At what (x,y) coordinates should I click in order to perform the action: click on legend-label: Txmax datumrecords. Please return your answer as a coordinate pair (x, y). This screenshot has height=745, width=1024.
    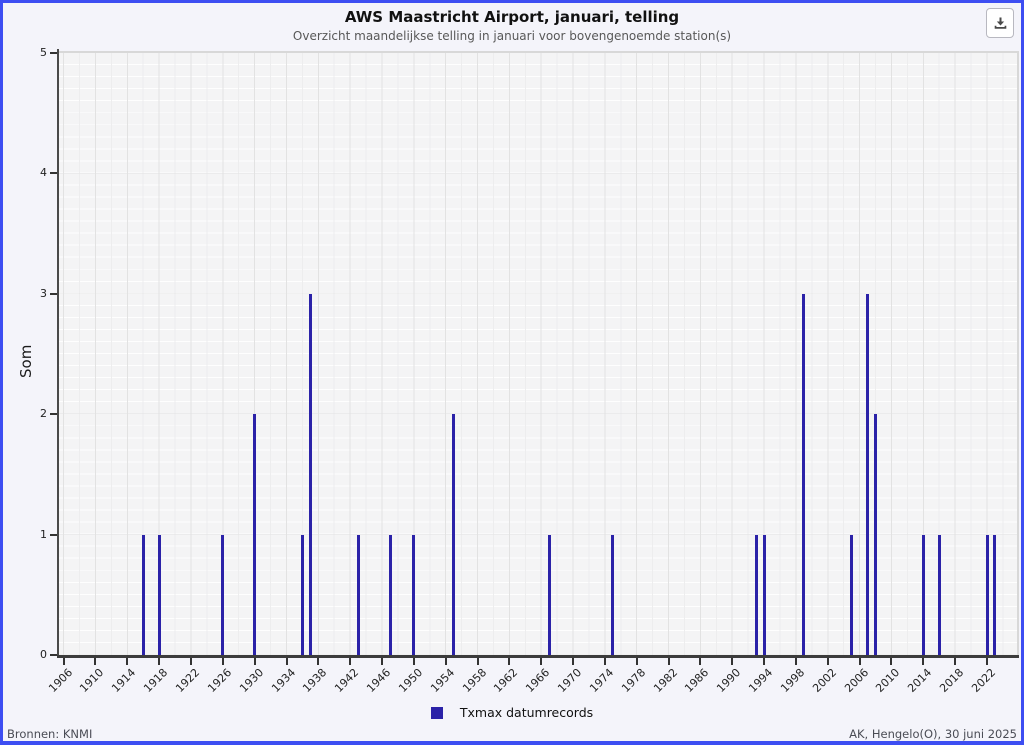
    Looking at the image, I should click on (526, 712).